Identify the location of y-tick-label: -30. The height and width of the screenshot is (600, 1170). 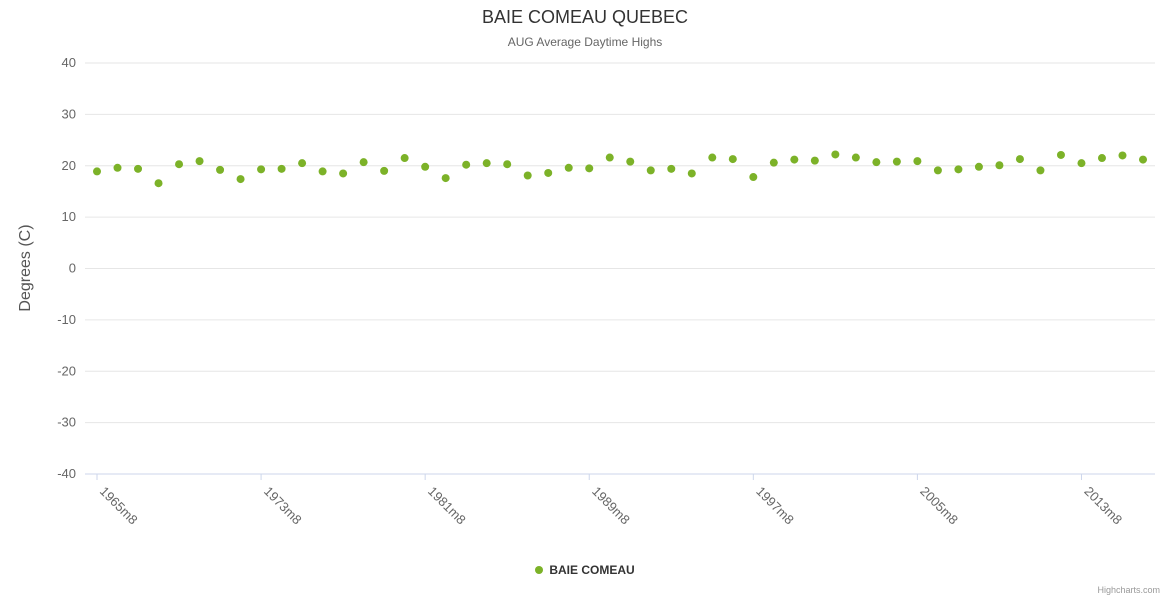
(66, 422).